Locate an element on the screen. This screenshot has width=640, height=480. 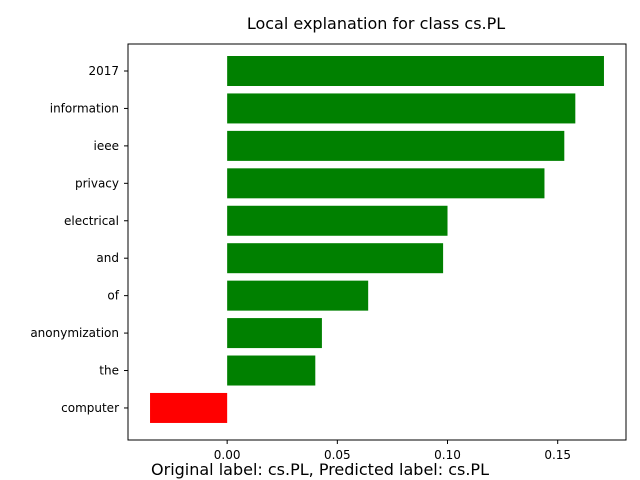
chart-title: Local explanation for class cs.PL is located at coordinates (376, 23).